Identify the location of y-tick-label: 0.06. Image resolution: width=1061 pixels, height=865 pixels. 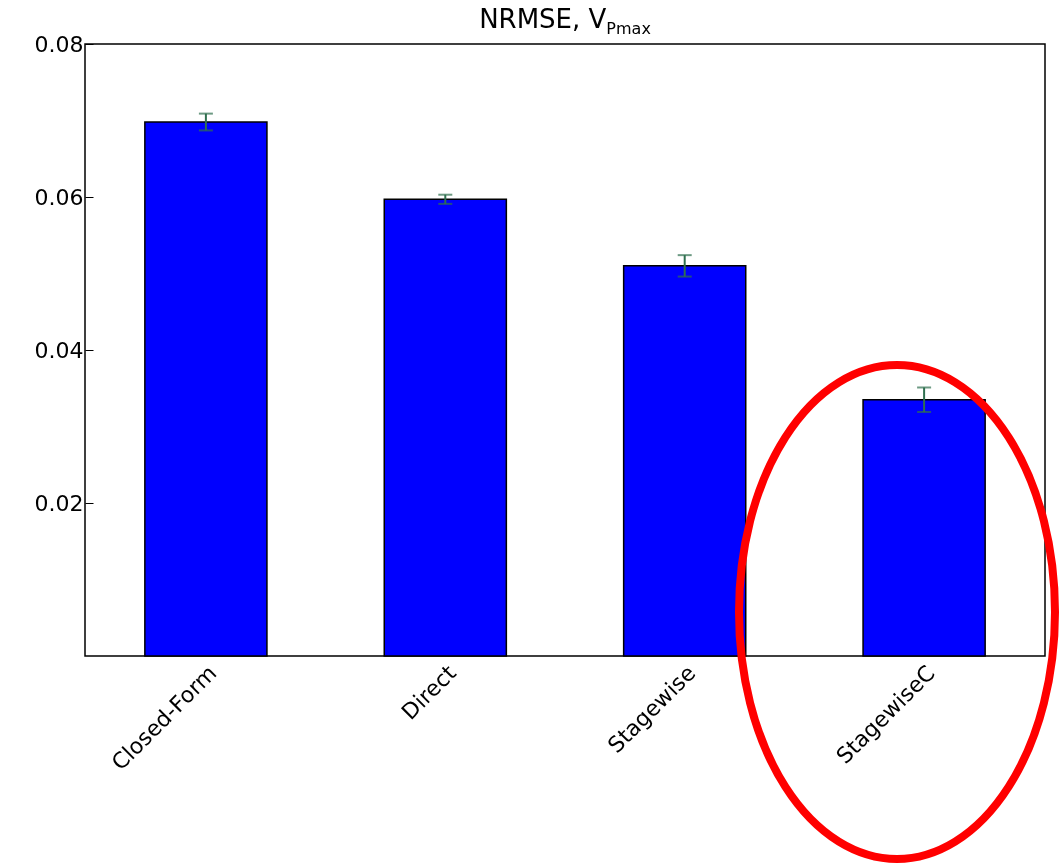
(59, 197).